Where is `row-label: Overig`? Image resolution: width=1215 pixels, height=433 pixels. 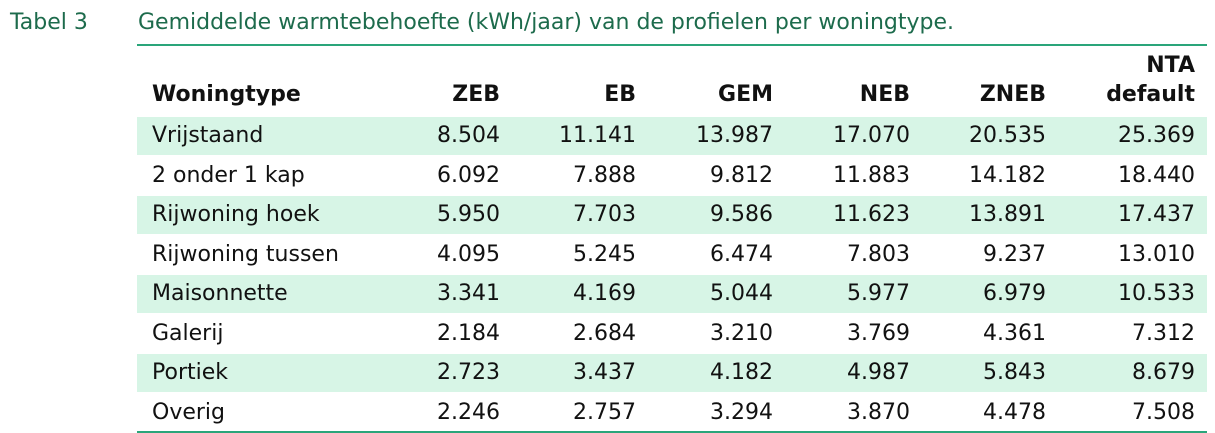
row-label: Overig is located at coordinates (256, 411).